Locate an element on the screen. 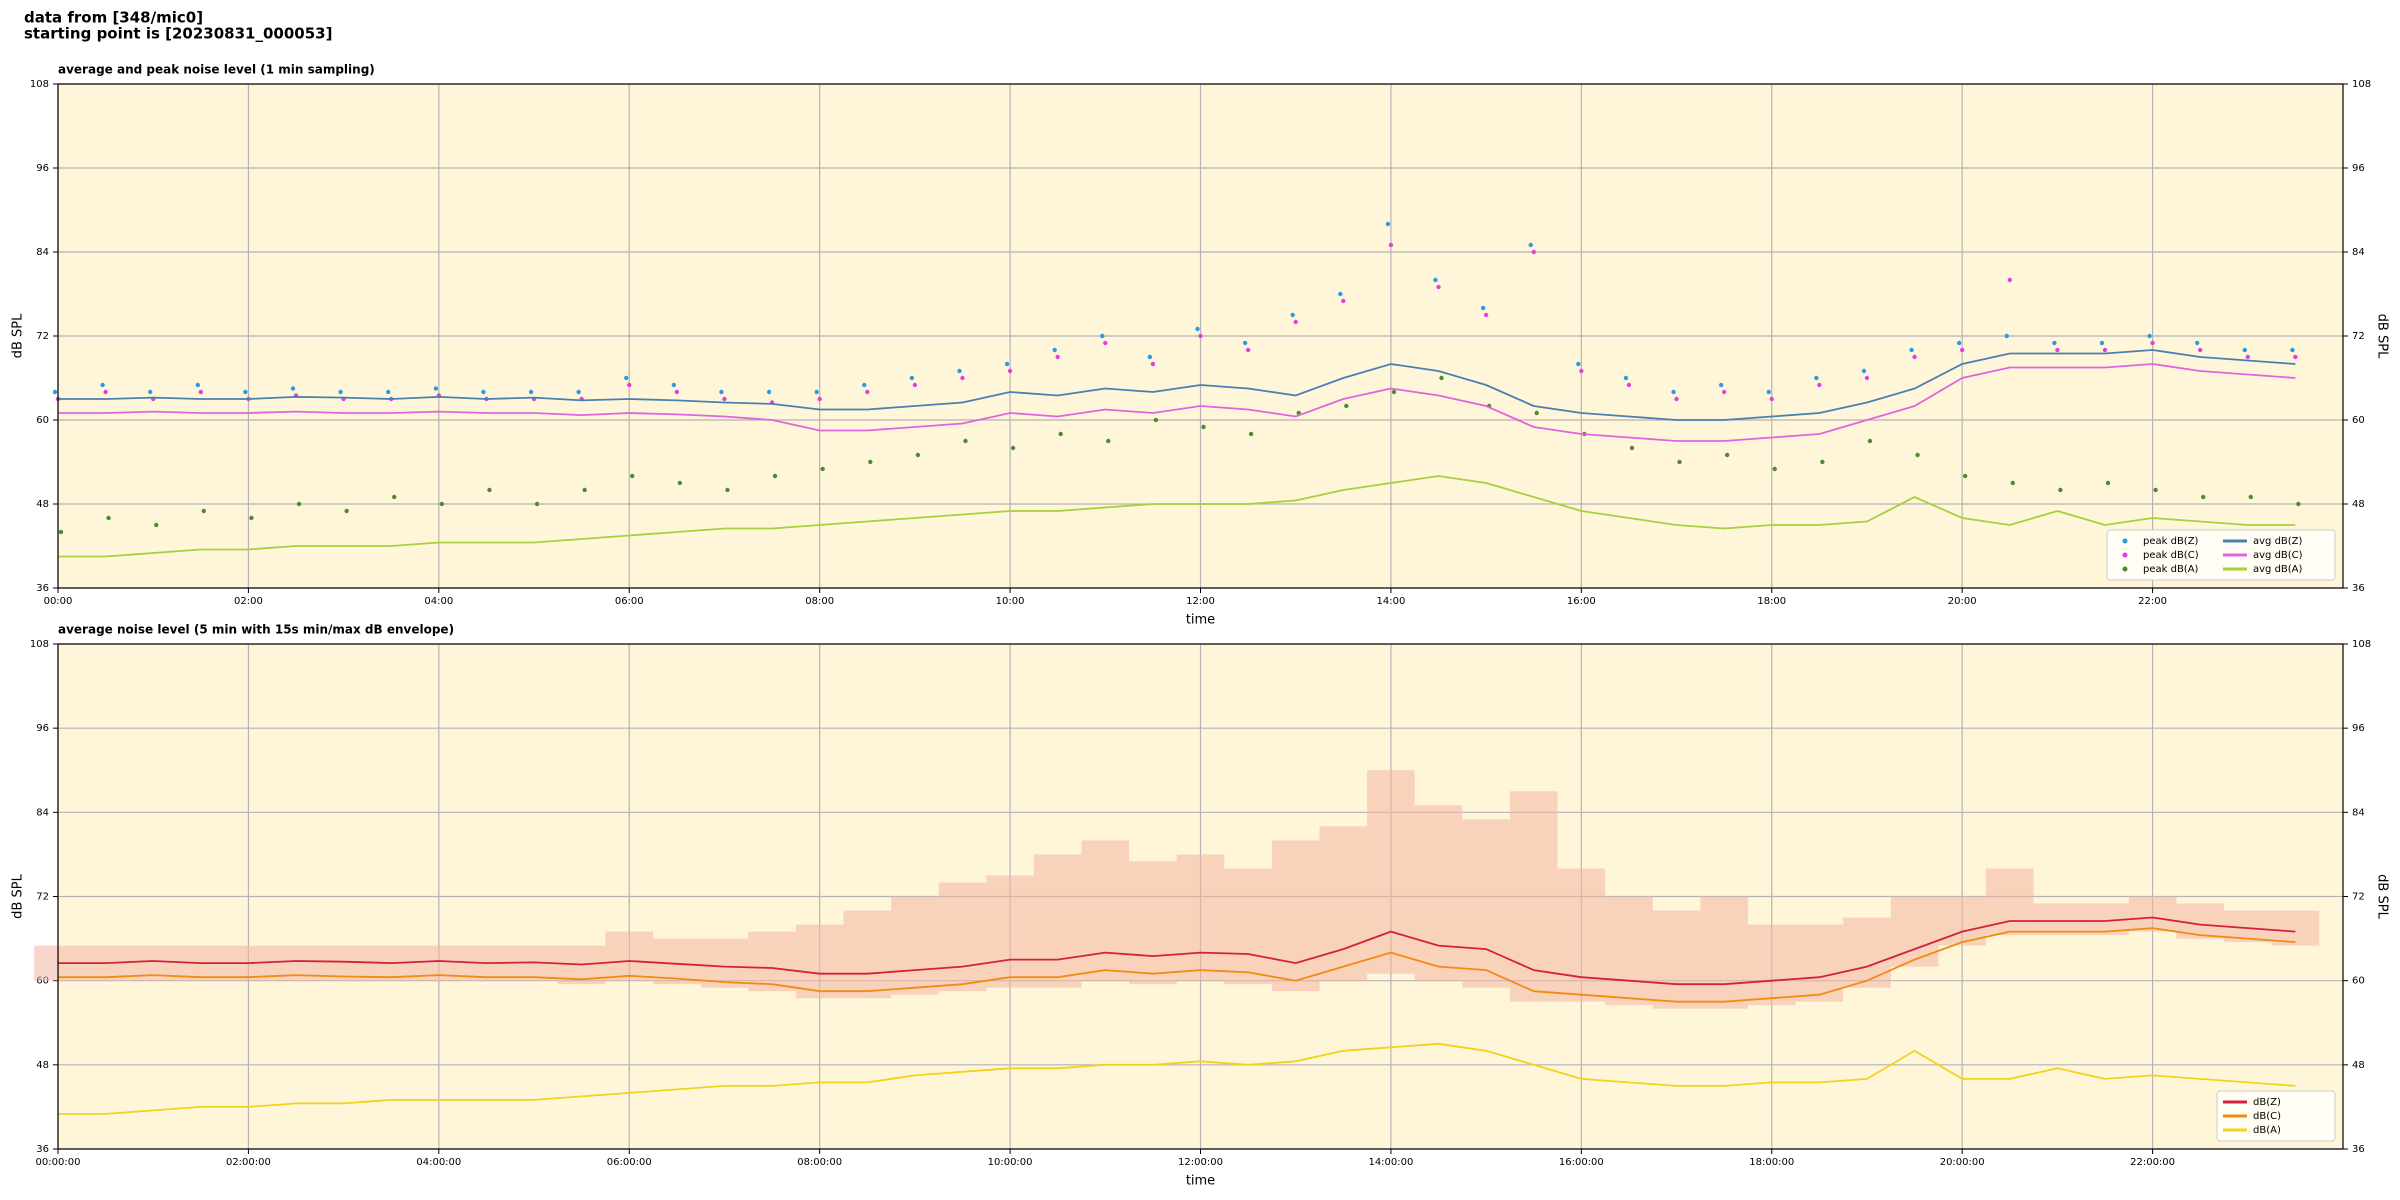 The width and height of the screenshot is (2400, 1200). x-tick-label: 20:00:00 is located at coordinates (1962, 1162).